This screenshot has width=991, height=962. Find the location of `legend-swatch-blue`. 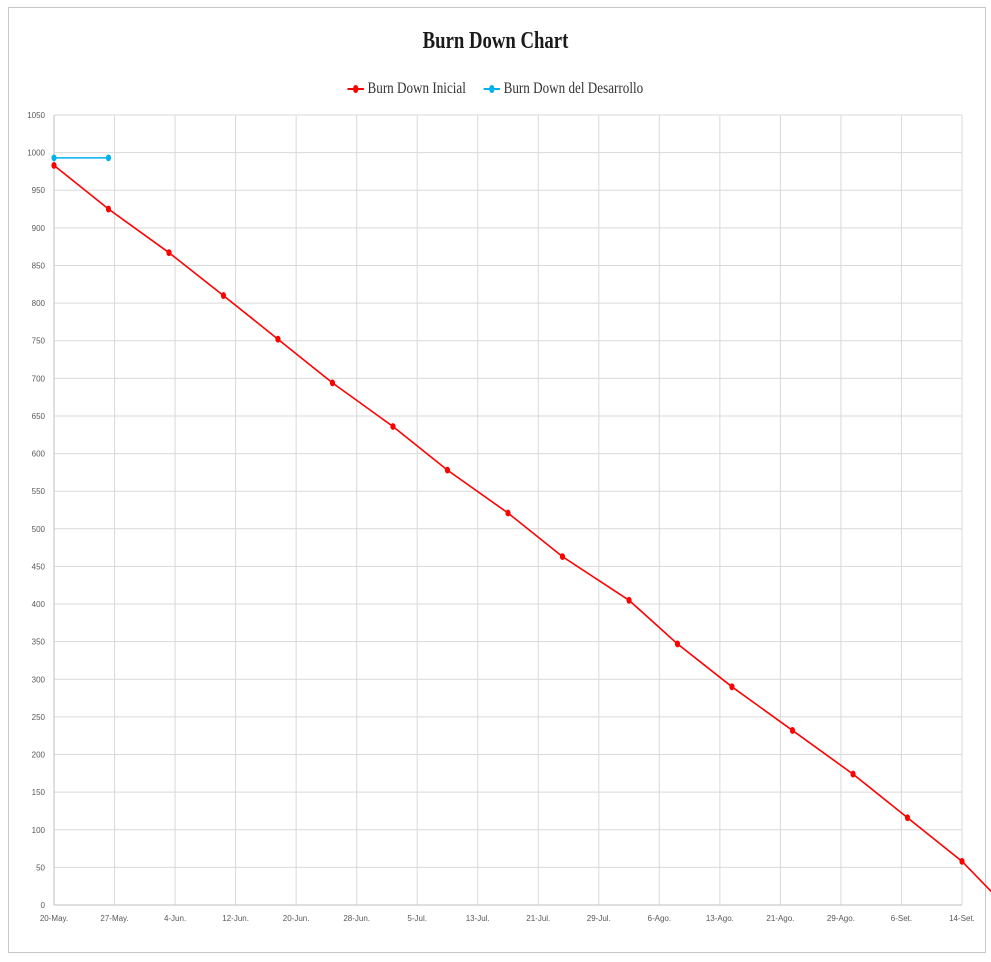

legend-swatch-blue is located at coordinates (492, 89).